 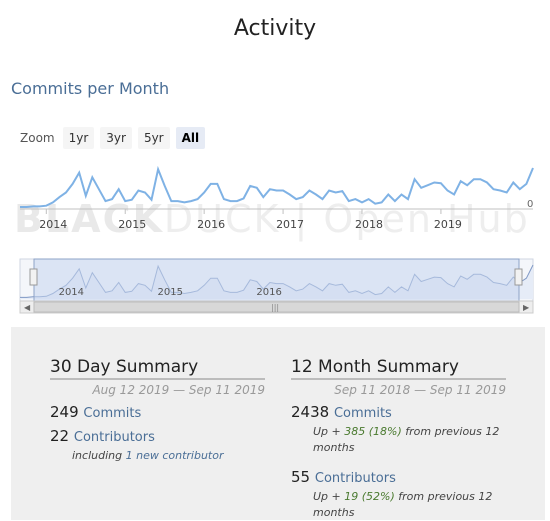 I want to click on thirty-day-commits: 249 Commits, so click(x=157, y=412).